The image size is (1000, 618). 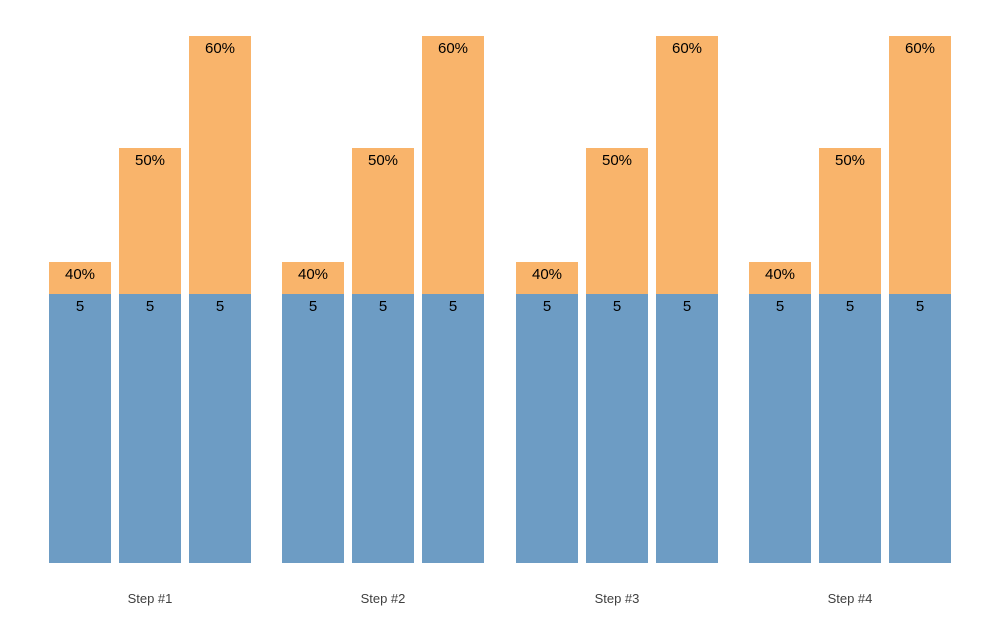 What do you see at coordinates (850, 598) in the screenshot?
I see `category-label: Step #4` at bounding box center [850, 598].